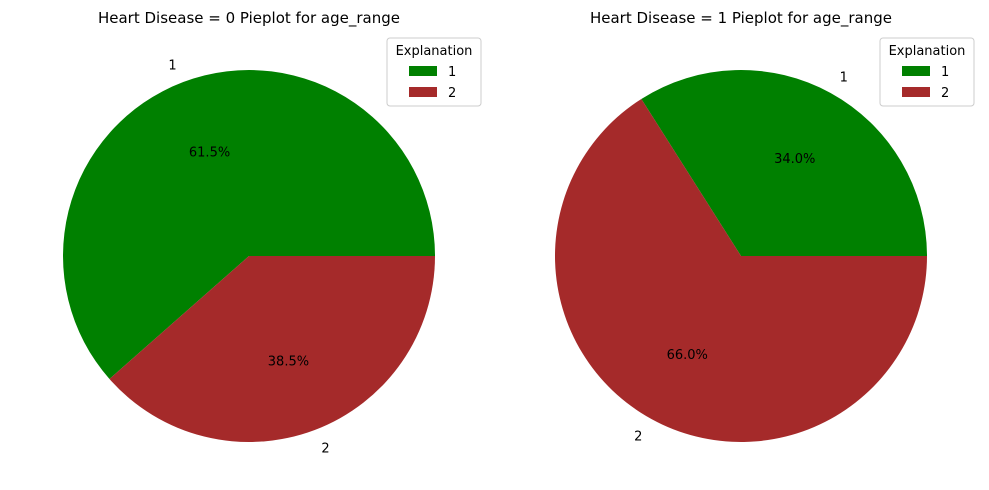 The height and width of the screenshot is (490, 989). Describe the element at coordinates (927, 51) in the screenshot. I see `legend-title-1: Explanation` at that location.